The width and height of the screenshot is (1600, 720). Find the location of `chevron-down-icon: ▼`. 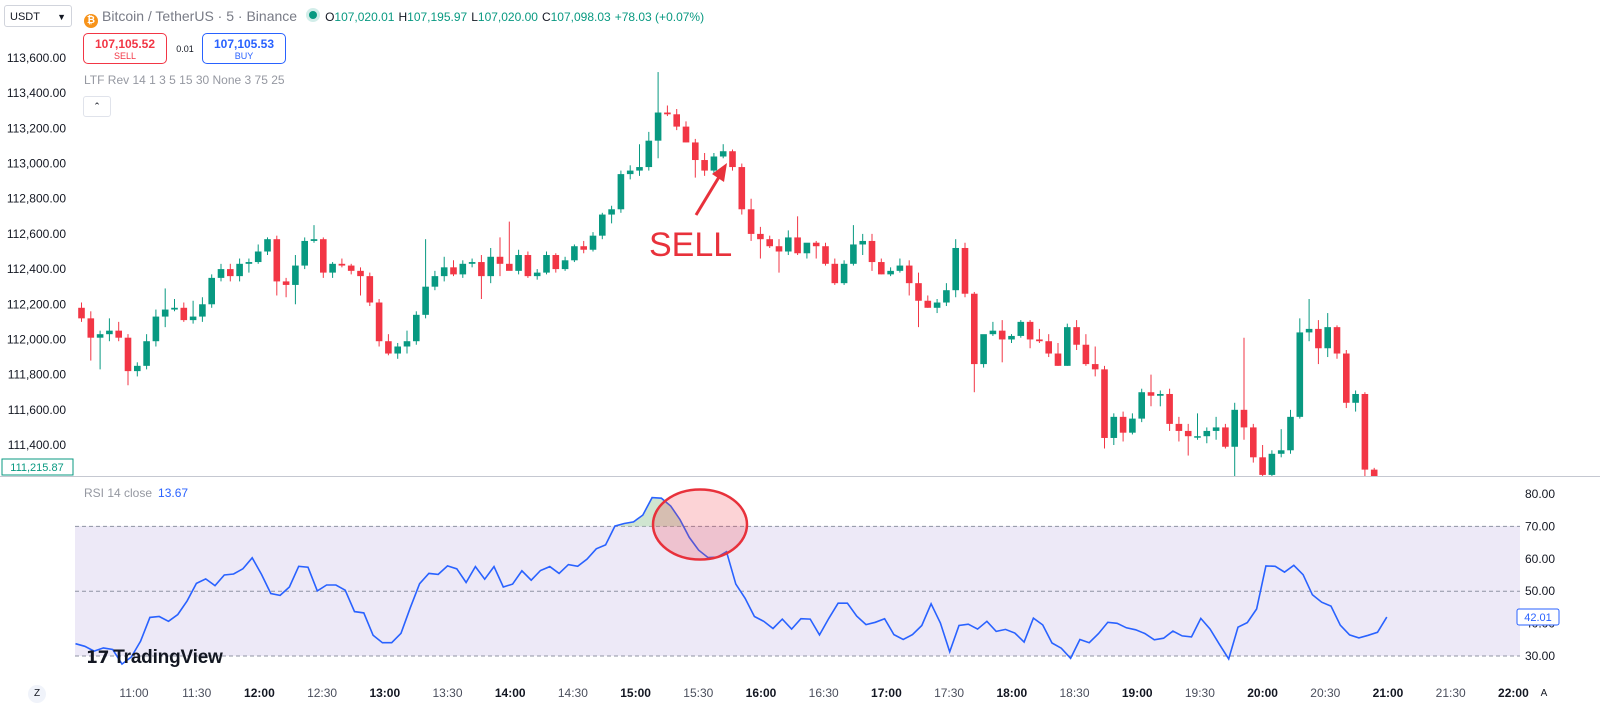

chevron-down-icon: ▼ is located at coordinates (61, 17).